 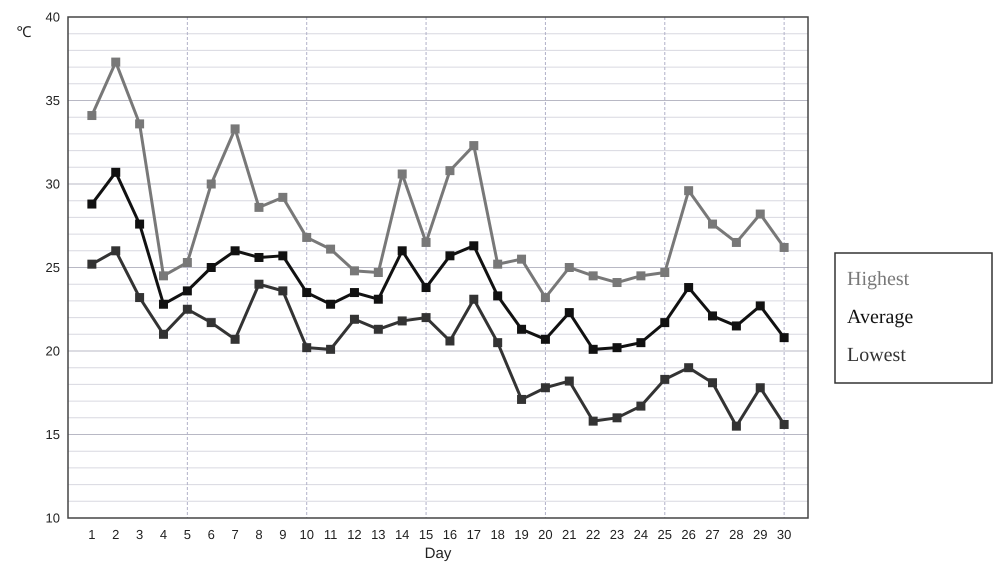 I want to click on x-tick-label: 30, so click(x=784, y=534).